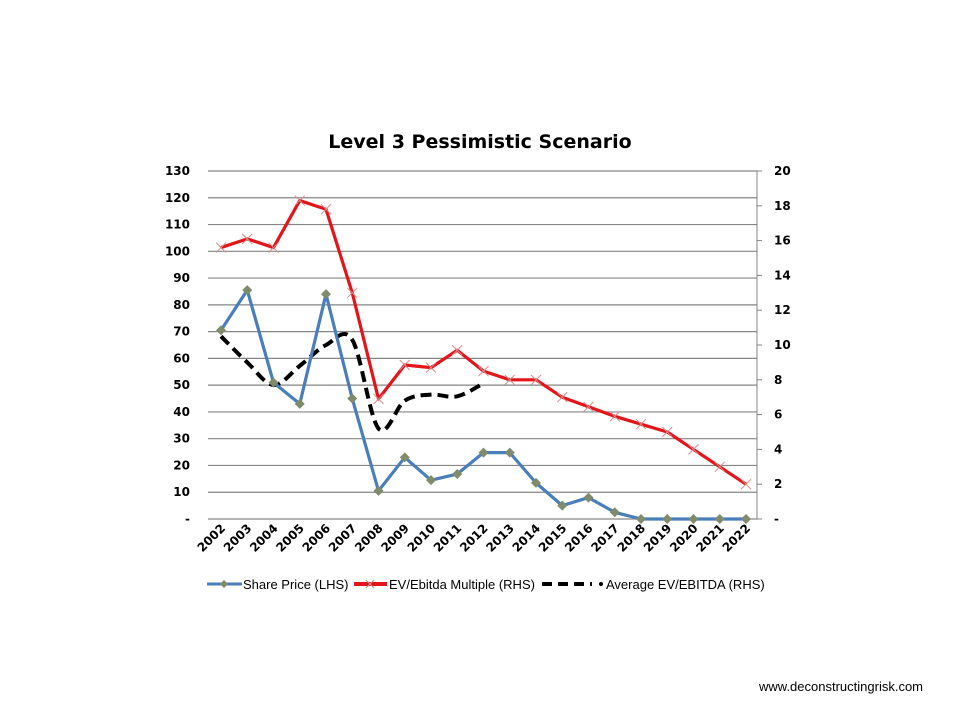 This screenshot has height=720, width=960. What do you see at coordinates (343, 538) in the screenshot?
I see `x-tick-label: 2007` at bounding box center [343, 538].